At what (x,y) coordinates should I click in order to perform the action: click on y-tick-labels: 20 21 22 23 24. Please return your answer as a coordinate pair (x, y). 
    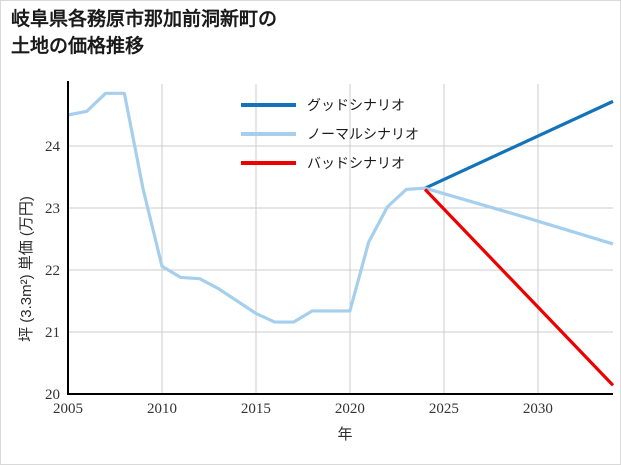
    Looking at the image, I should click on (53, 271).